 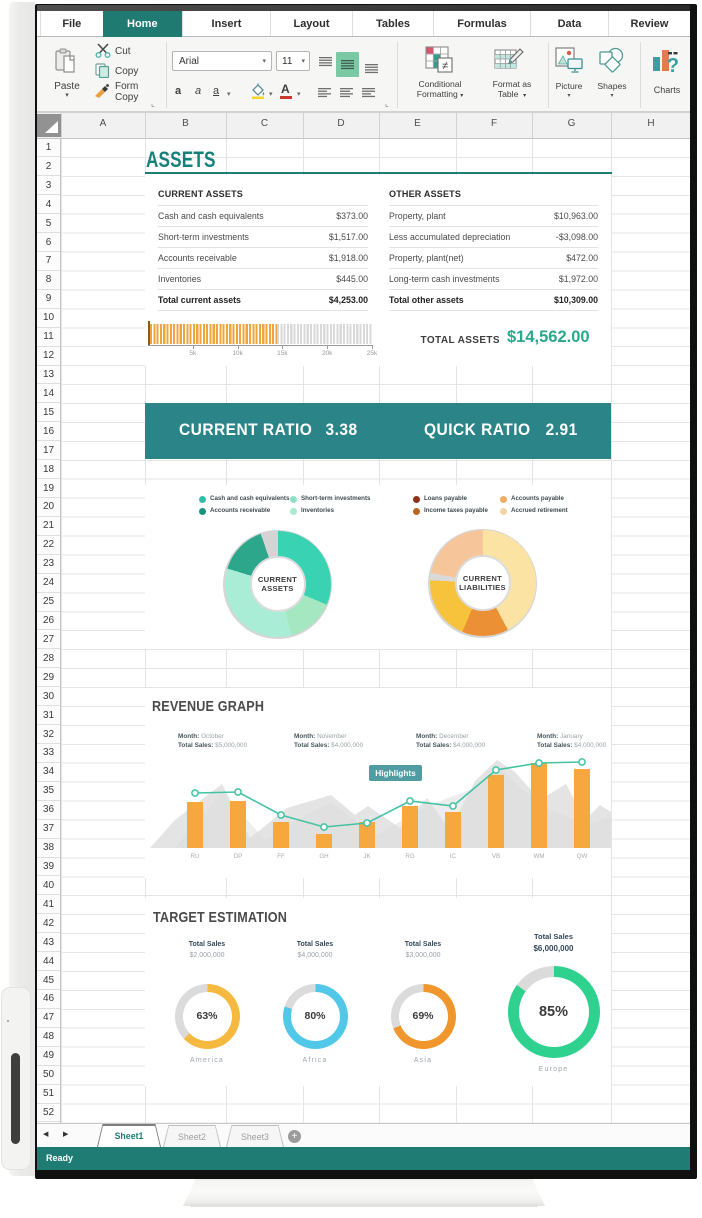 I want to click on svg-text: FF, so click(x=281, y=856).